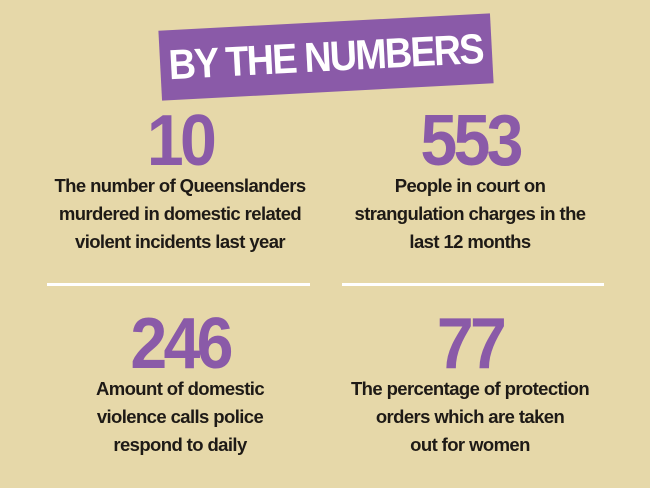 This screenshot has height=488, width=650. What do you see at coordinates (473, 284) in the screenshot?
I see `divider-right` at bounding box center [473, 284].